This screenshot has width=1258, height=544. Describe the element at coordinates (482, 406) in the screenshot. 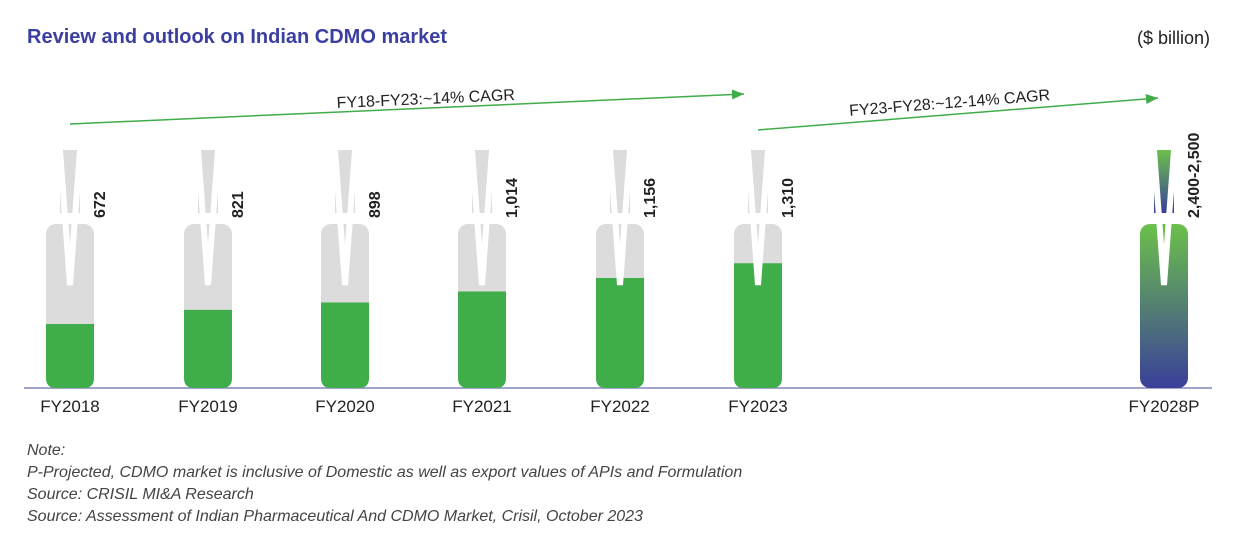

I see `category-label: FY2021` at that location.